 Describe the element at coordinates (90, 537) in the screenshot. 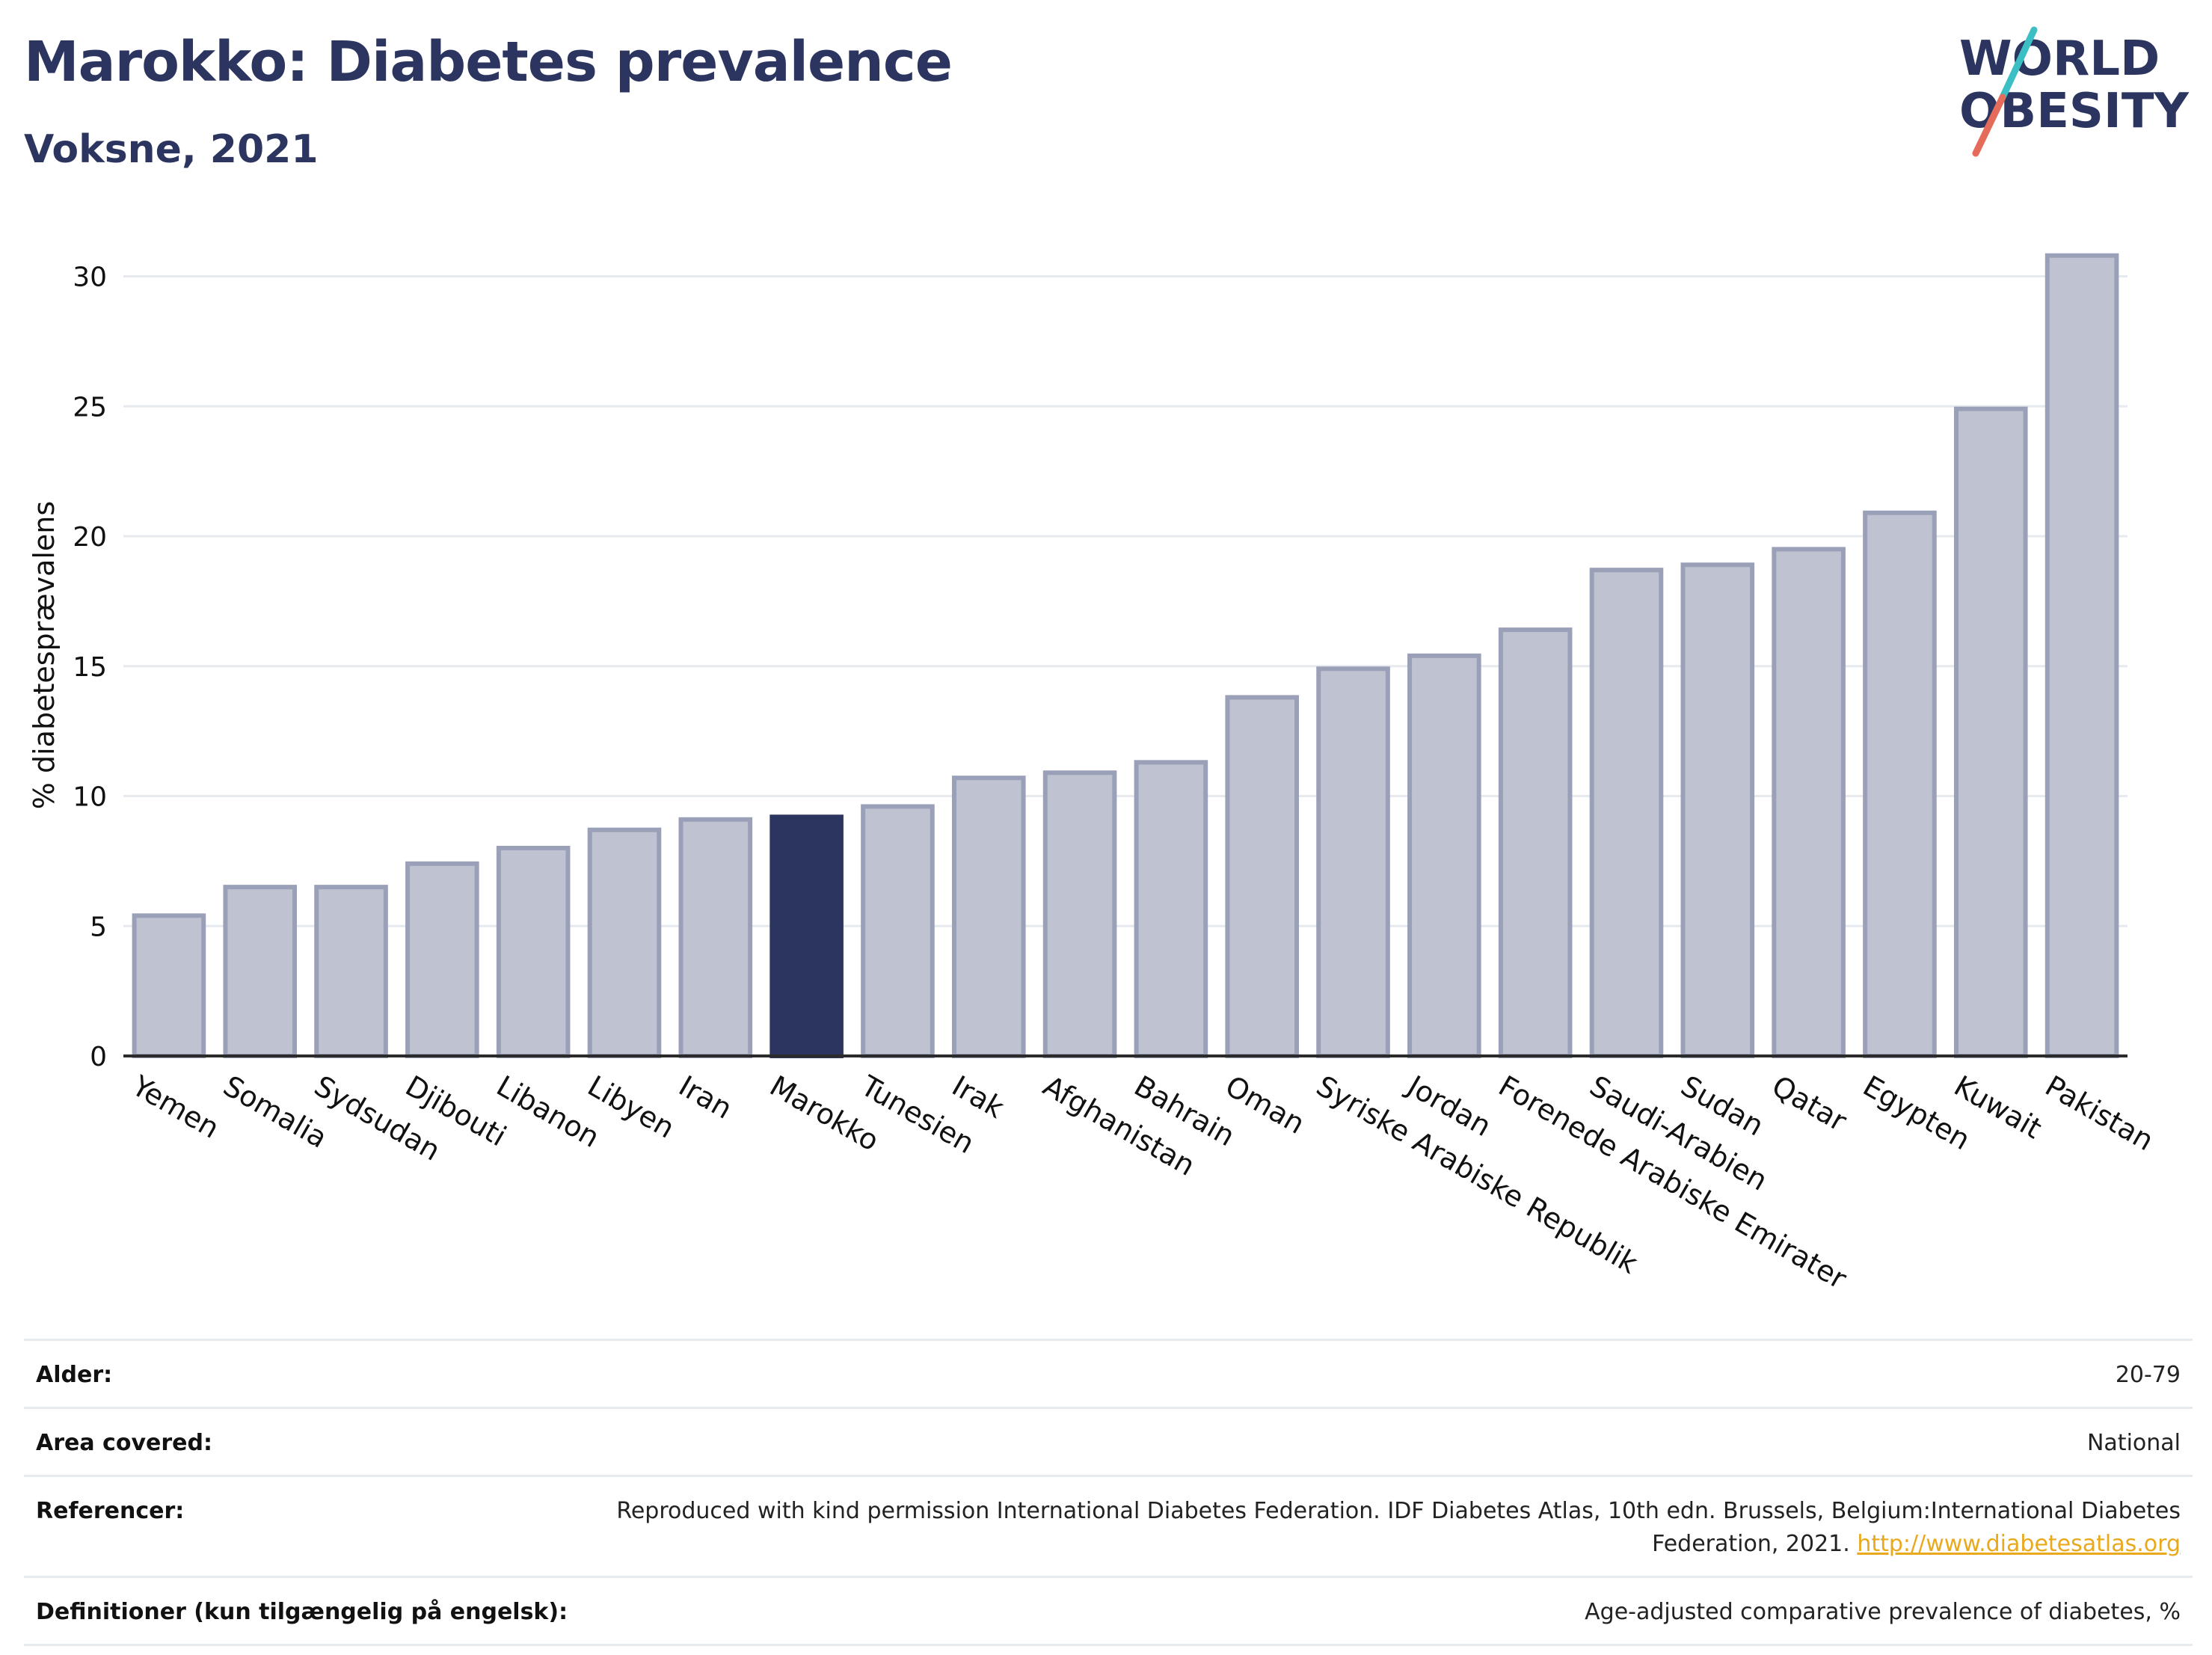

I see `y-tick-label: 20` at that location.